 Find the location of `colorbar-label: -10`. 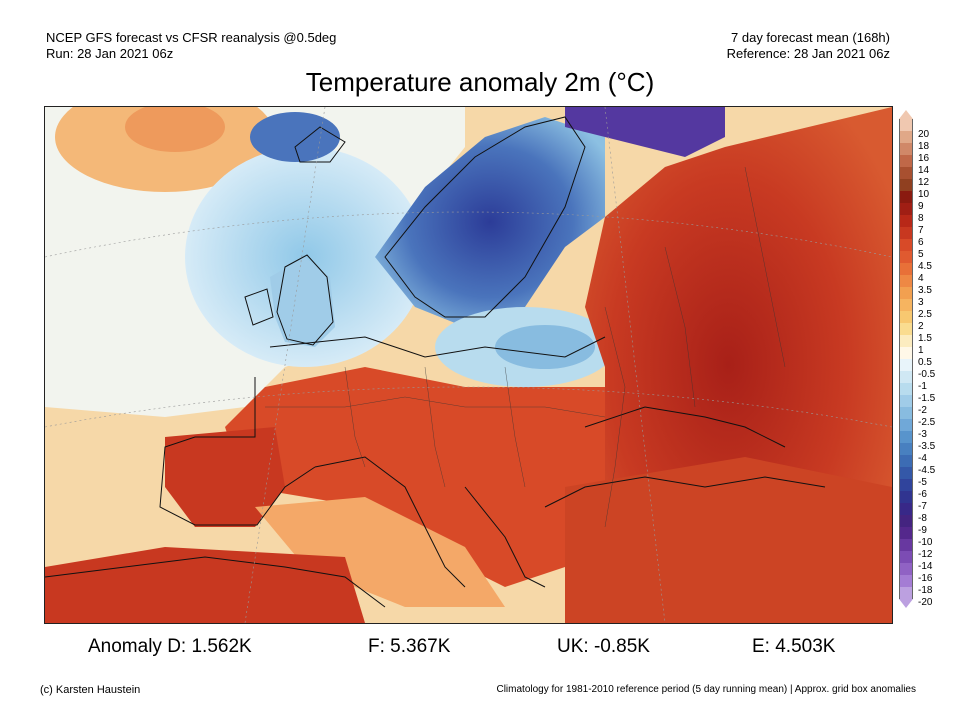

colorbar-label: -10 is located at coordinates (925, 542).